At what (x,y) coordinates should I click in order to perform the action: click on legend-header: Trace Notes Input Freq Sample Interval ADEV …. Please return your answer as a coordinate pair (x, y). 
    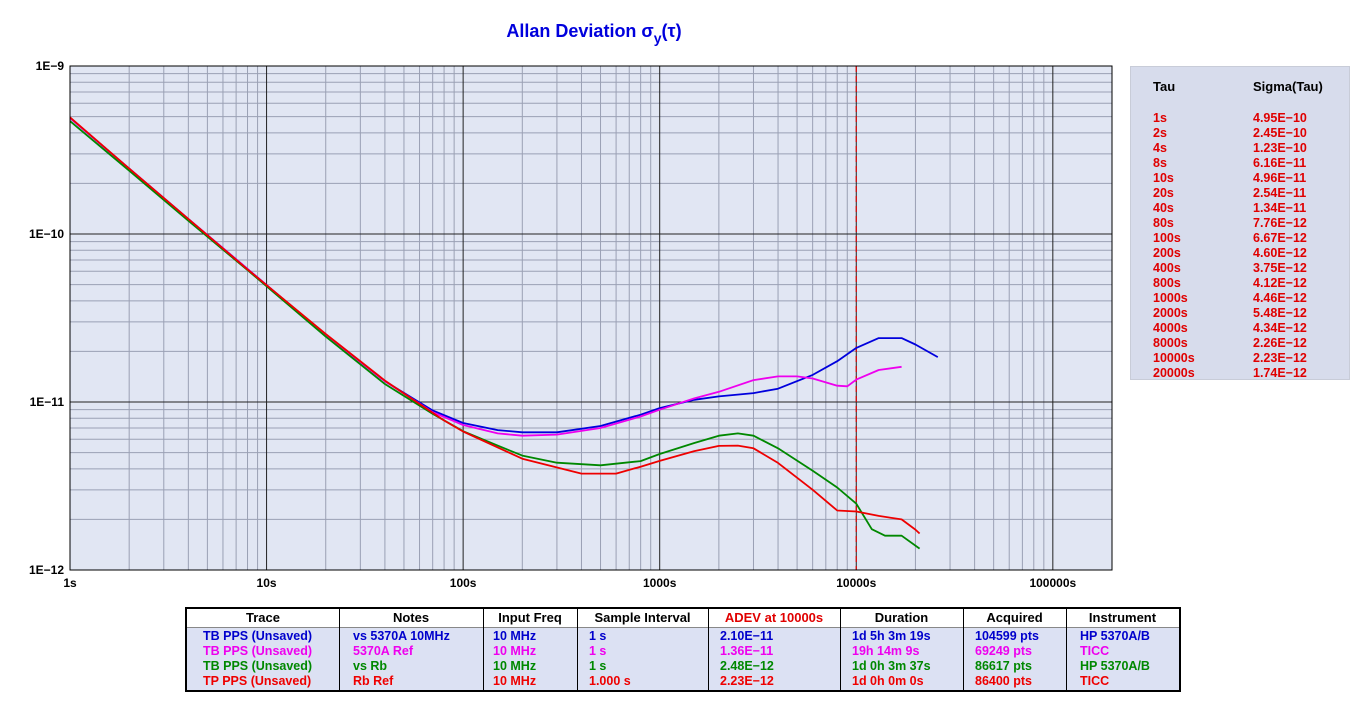
    Looking at the image, I should click on (683, 618).